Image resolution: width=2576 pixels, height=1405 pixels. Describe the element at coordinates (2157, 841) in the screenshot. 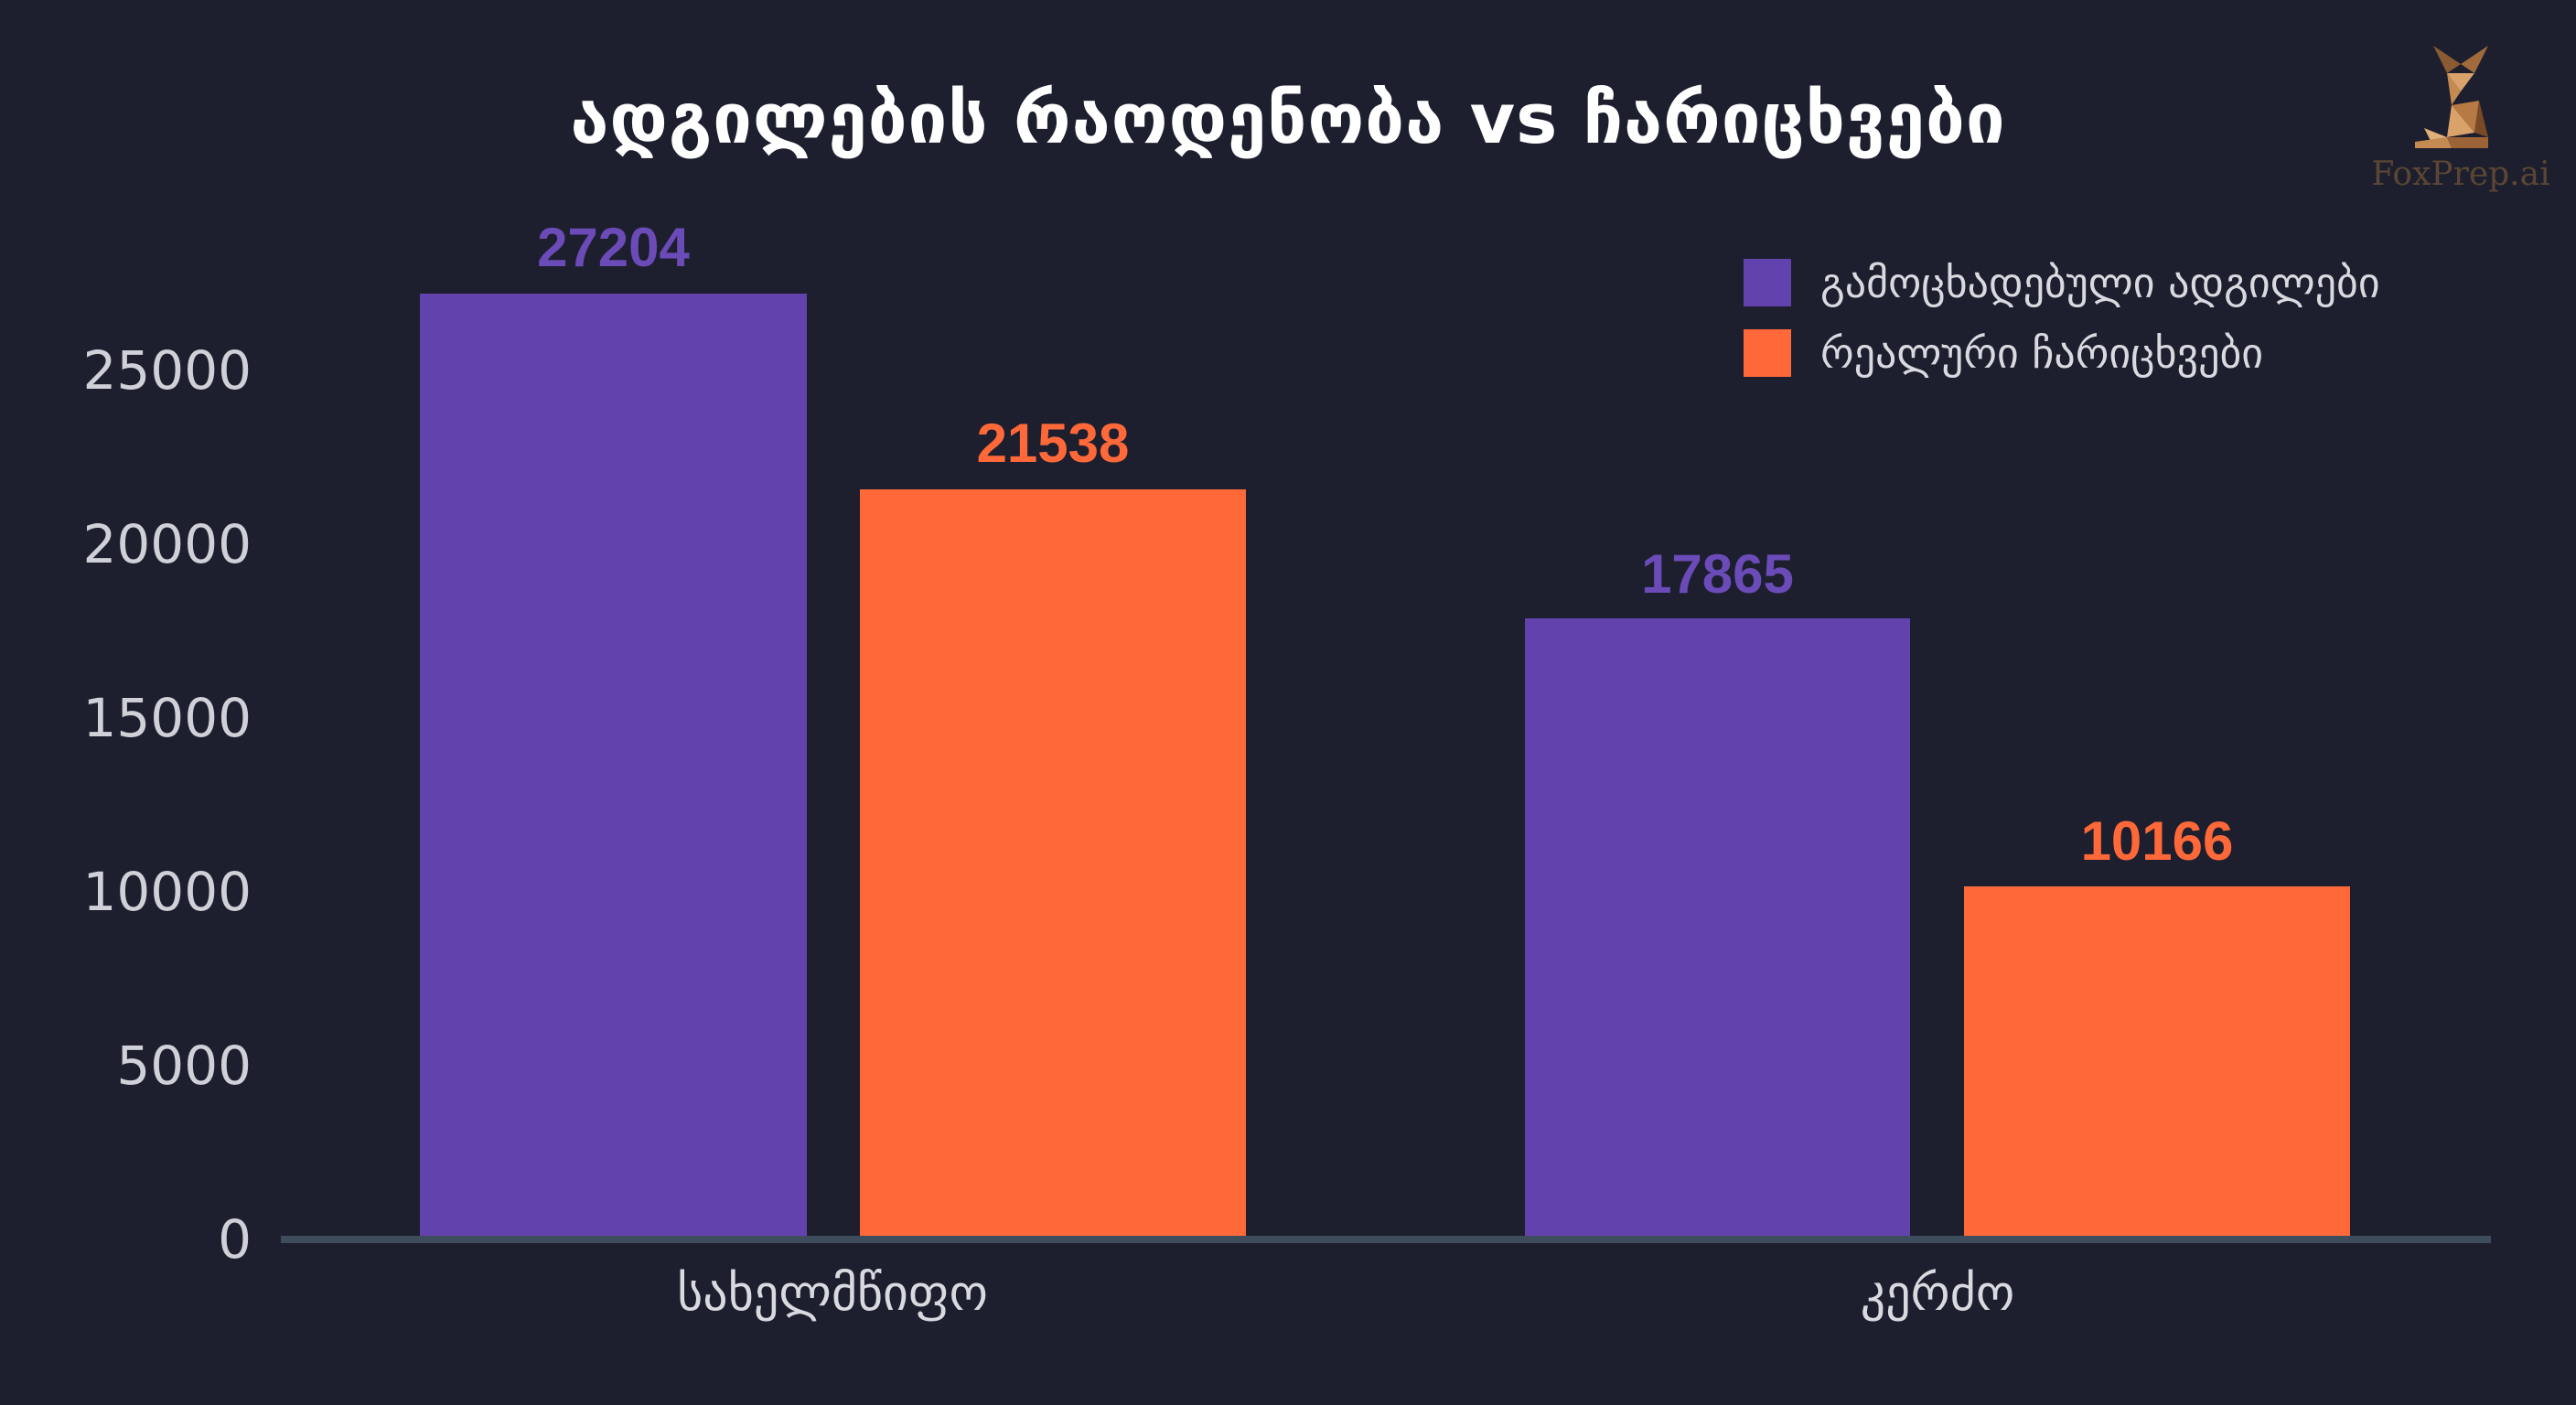

I see `bar-value-label: 10166` at that location.